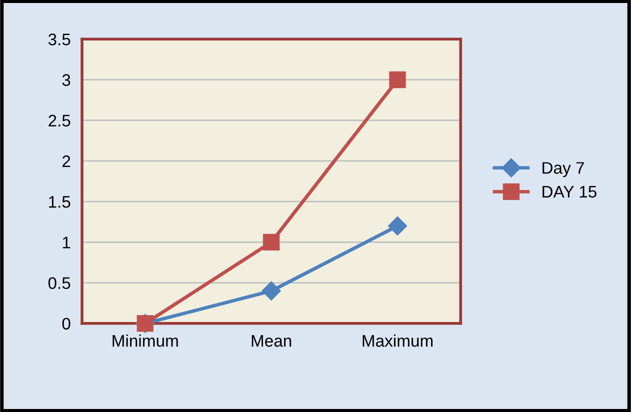 The height and width of the screenshot is (412, 631). I want to click on legend-label: DAY 15, so click(569, 192).